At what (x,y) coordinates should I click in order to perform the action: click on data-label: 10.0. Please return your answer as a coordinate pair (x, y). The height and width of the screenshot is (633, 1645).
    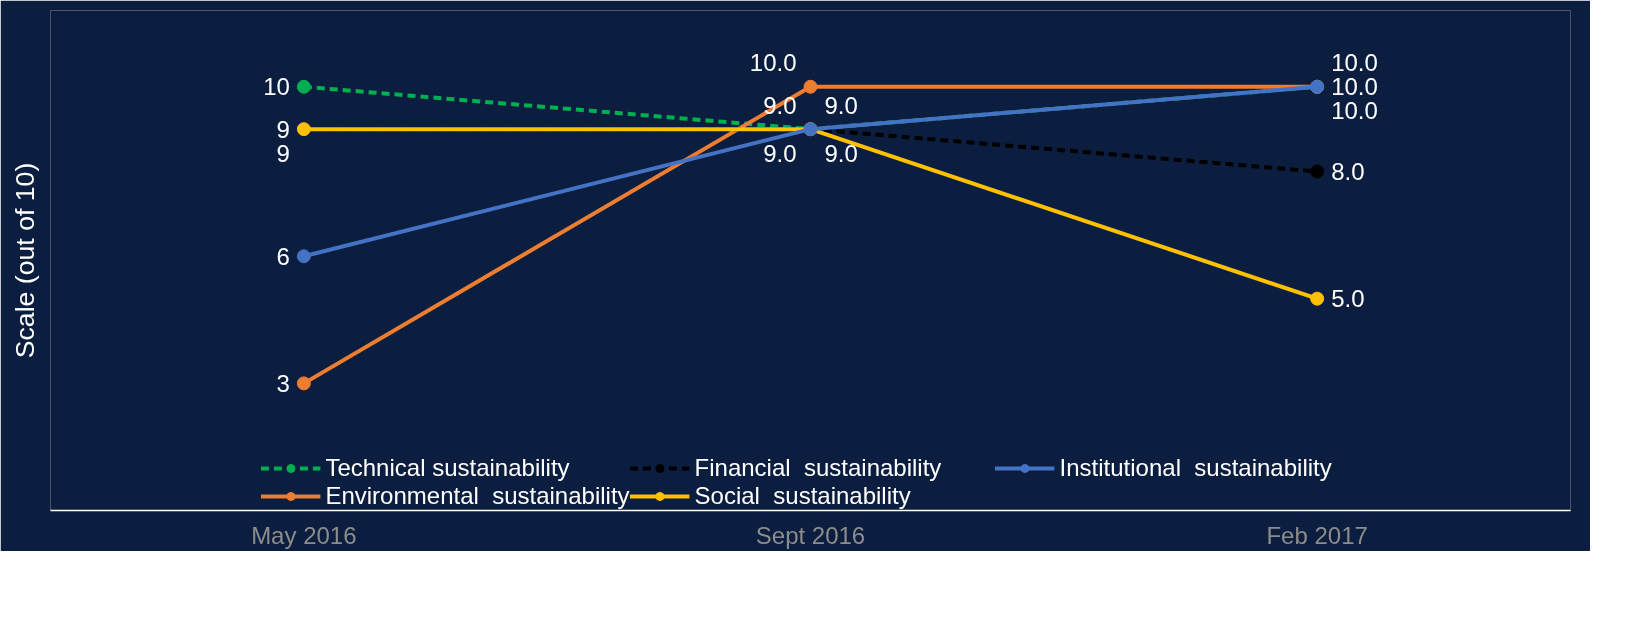
    Looking at the image, I should click on (773, 63).